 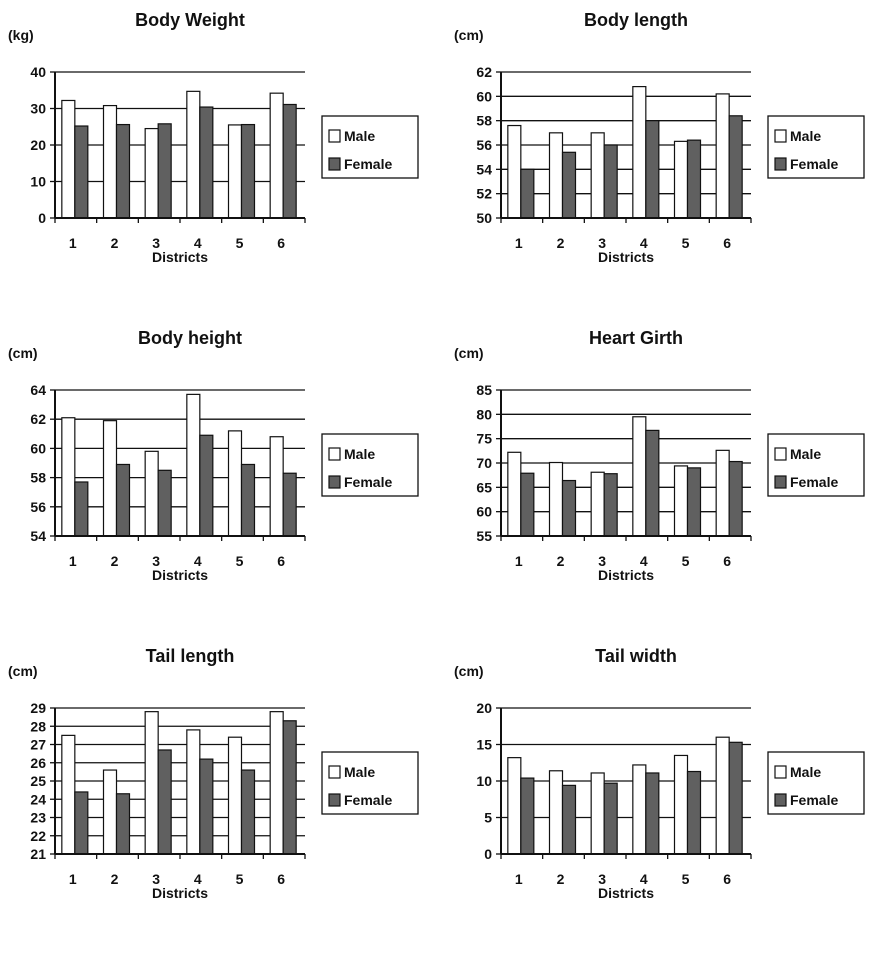 I want to click on y-tick-label: 80, so click(x=484, y=414).